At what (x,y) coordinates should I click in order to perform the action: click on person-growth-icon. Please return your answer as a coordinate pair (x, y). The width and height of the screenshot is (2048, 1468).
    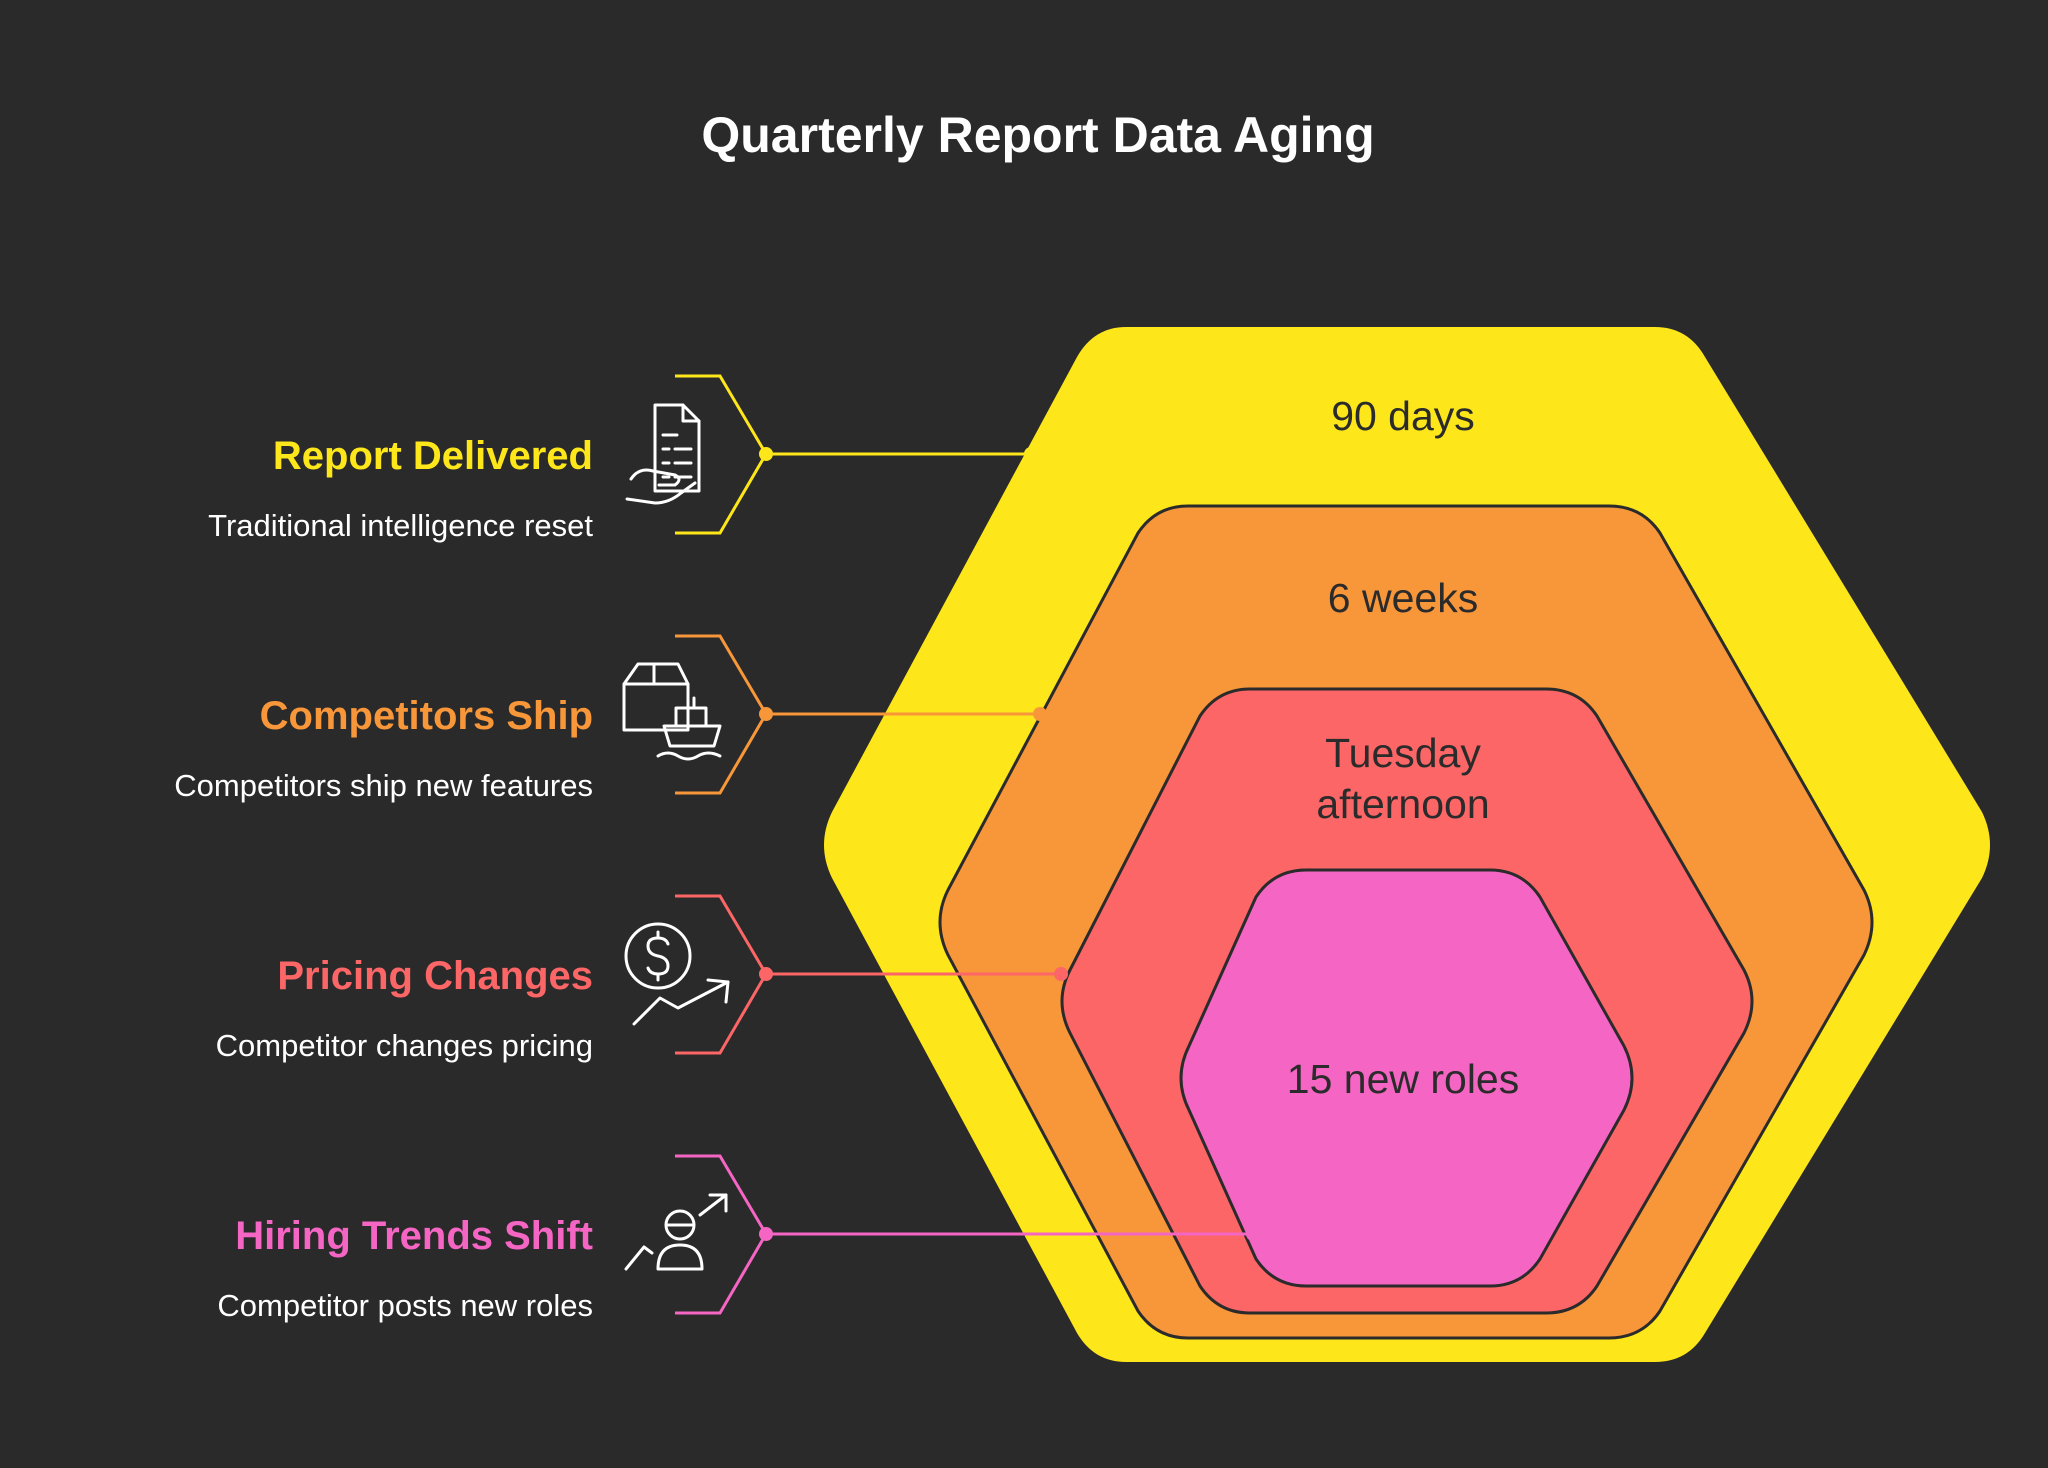
    Looking at the image, I should click on (676, 1232).